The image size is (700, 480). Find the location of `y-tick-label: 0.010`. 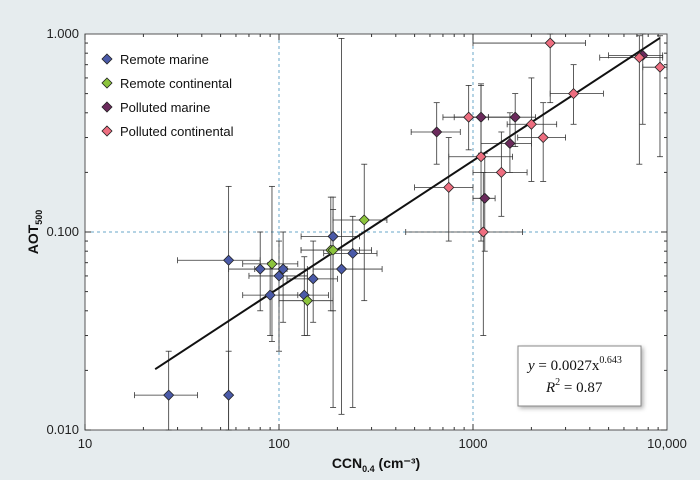

y-tick-label: 0.010 is located at coordinates (62, 429).